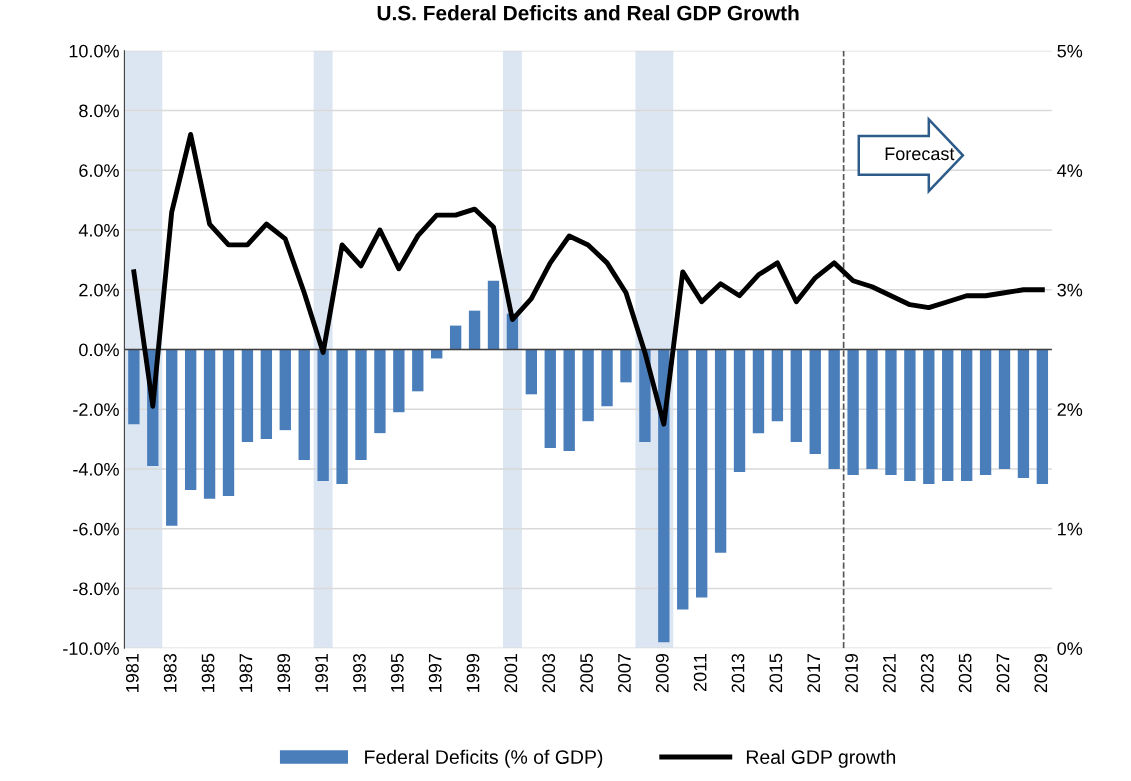  I want to click on y-tick-label: 4.0%, so click(98, 230).